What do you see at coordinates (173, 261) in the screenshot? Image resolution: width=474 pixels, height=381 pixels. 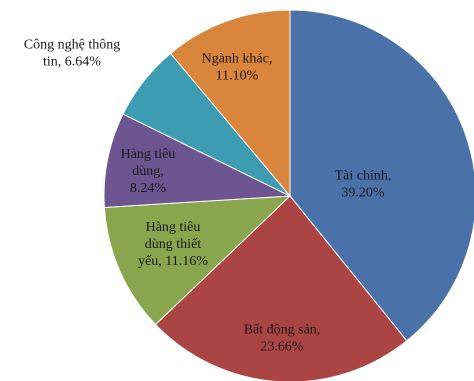 I see `slice-label-line: yếu, 11.16%` at bounding box center [173, 261].